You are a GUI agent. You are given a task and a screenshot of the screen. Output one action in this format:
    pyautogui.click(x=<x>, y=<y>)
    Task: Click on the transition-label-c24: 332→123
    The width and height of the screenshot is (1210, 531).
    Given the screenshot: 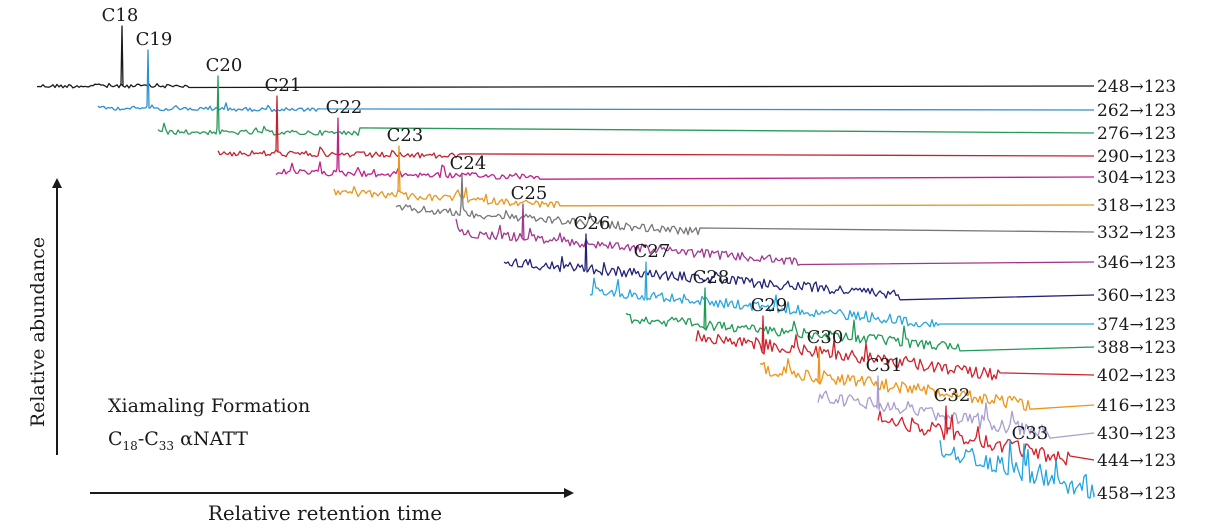 What is the action you would take?
    pyautogui.click(x=1136, y=233)
    